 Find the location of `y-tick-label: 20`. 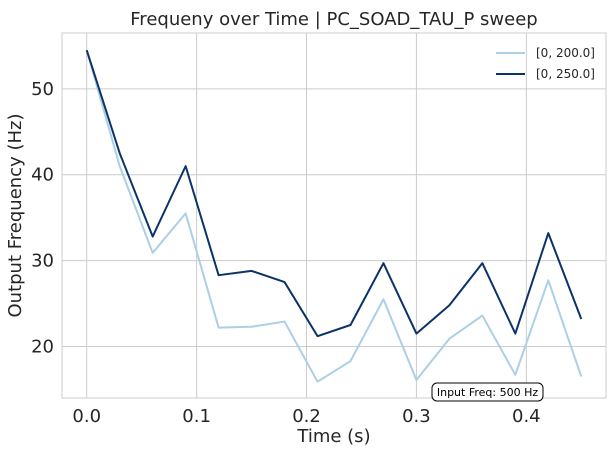

y-tick-label: 20 is located at coordinates (42, 346).